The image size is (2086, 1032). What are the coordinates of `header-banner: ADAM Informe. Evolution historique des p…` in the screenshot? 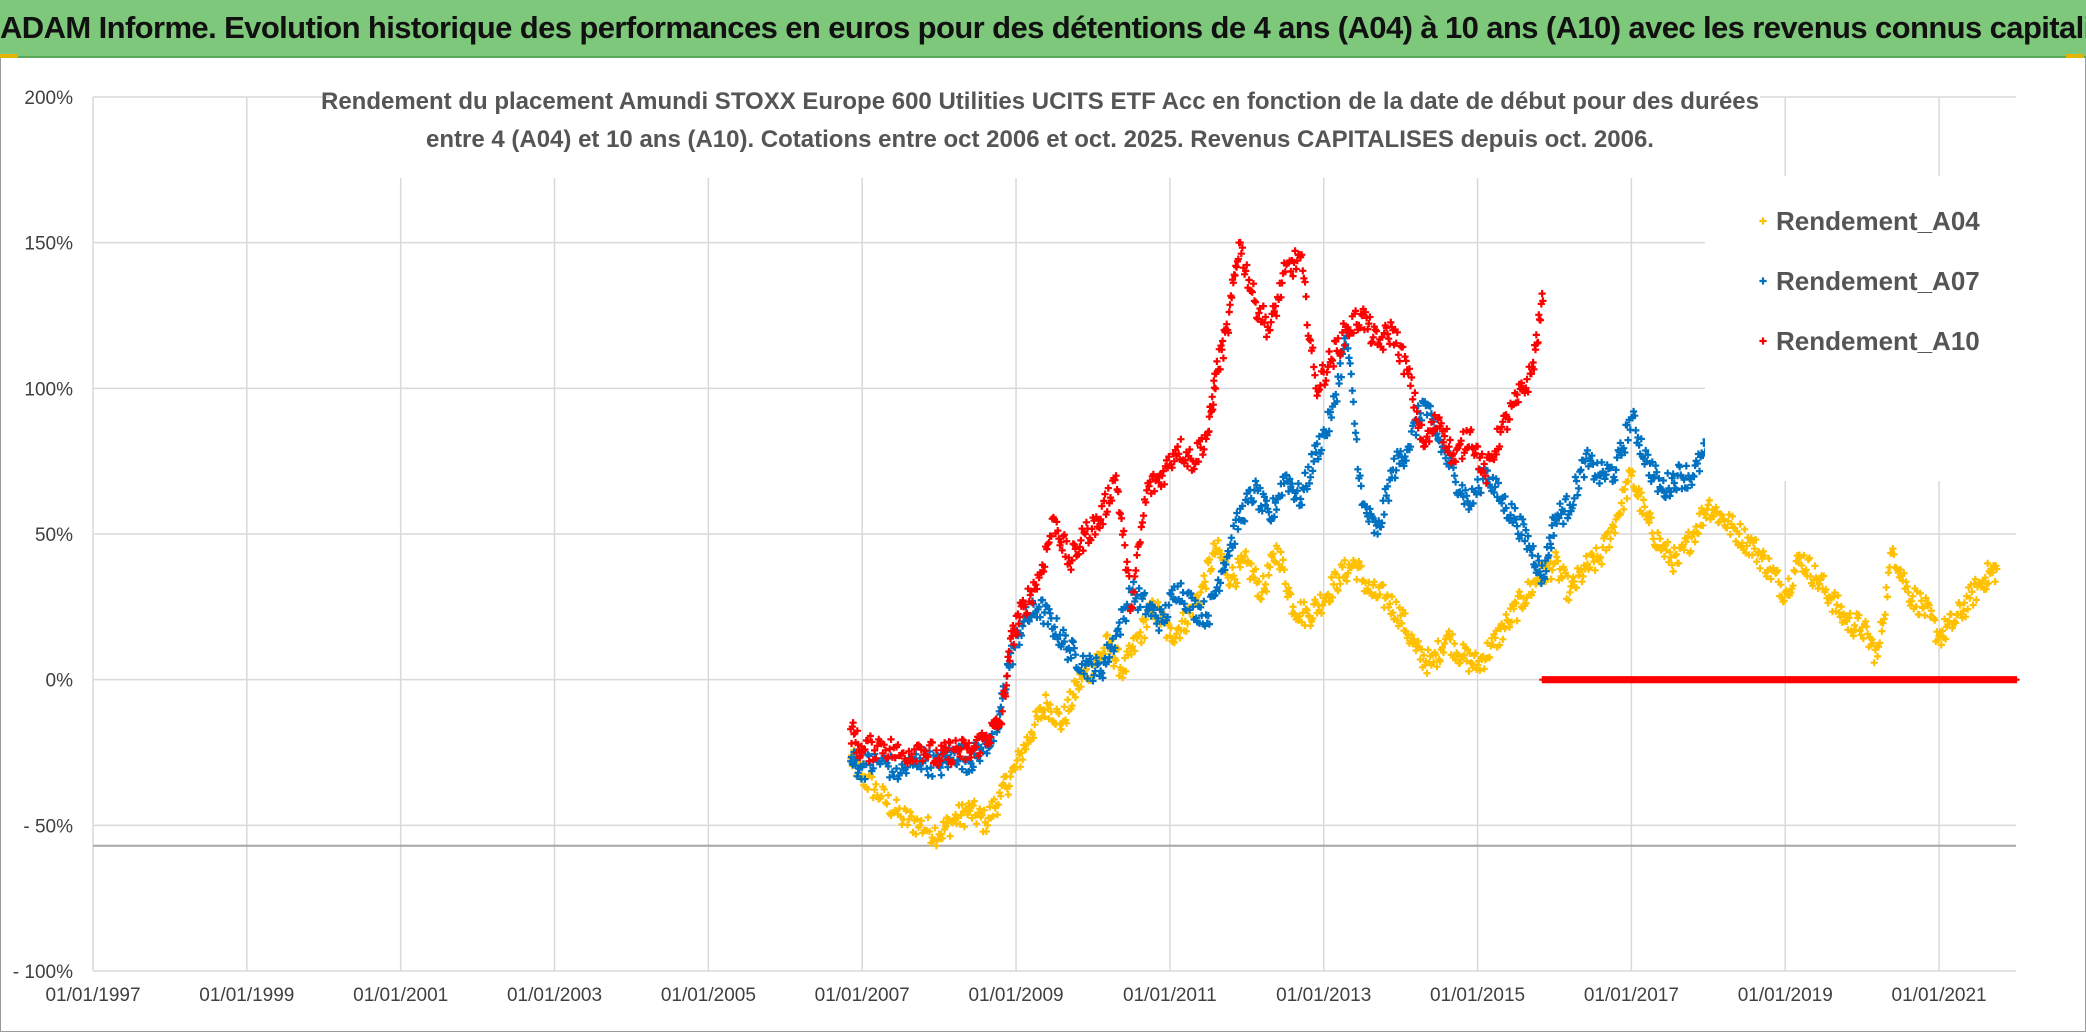 It's located at (1043, 29).